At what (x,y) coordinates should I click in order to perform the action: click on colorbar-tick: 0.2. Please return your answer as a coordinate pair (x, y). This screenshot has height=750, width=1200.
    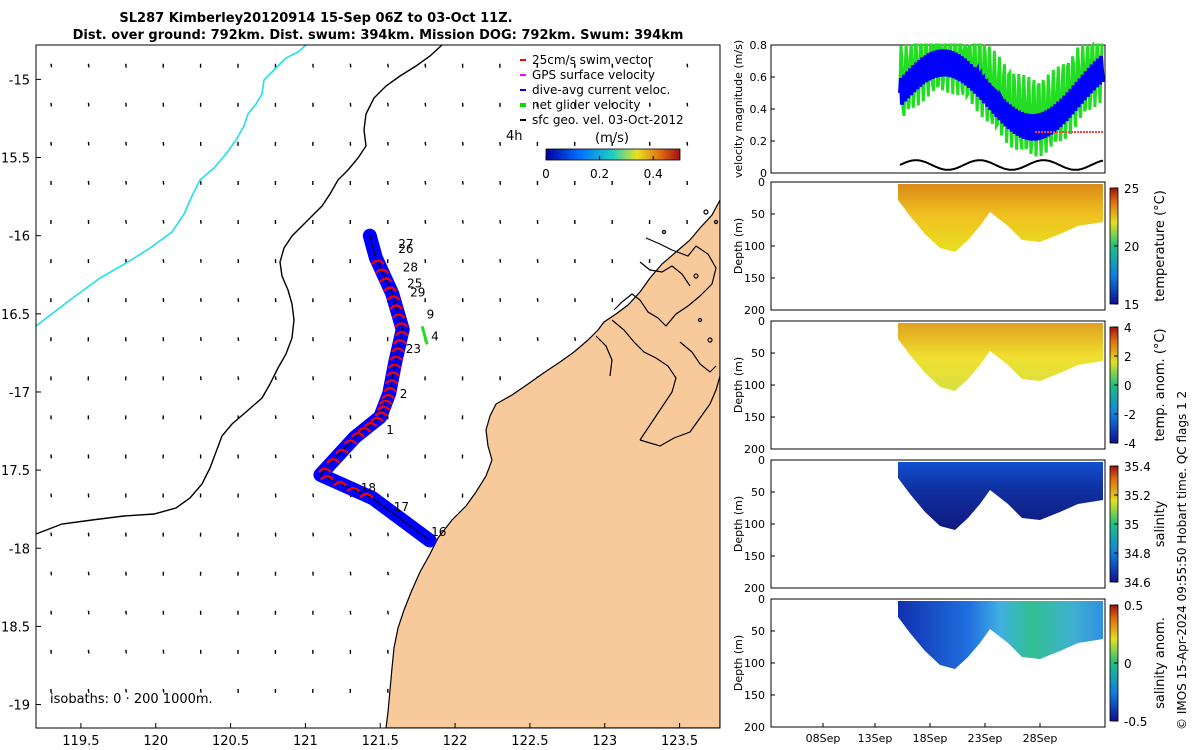
    Looking at the image, I should click on (599, 174).